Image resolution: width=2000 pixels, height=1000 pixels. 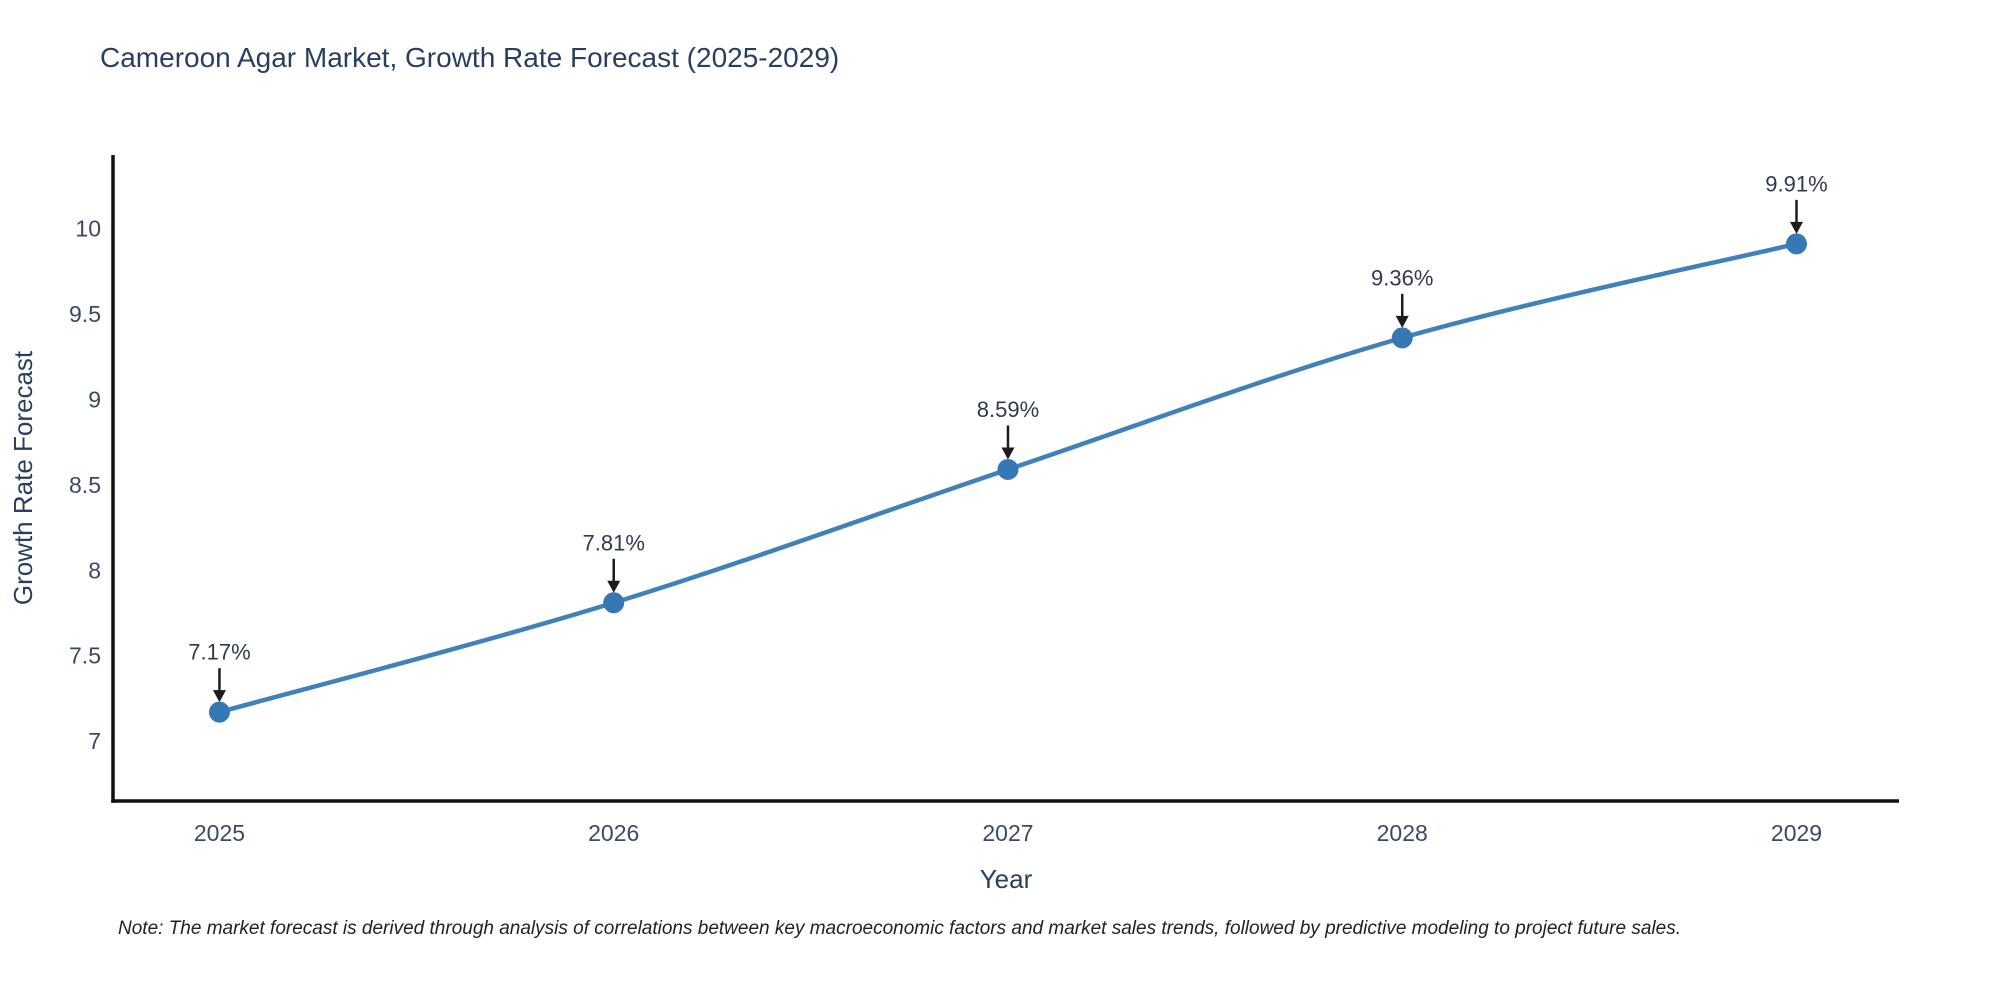 What do you see at coordinates (219, 833) in the screenshot?
I see `x-tick-label: 2025` at bounding box center [219, 833].